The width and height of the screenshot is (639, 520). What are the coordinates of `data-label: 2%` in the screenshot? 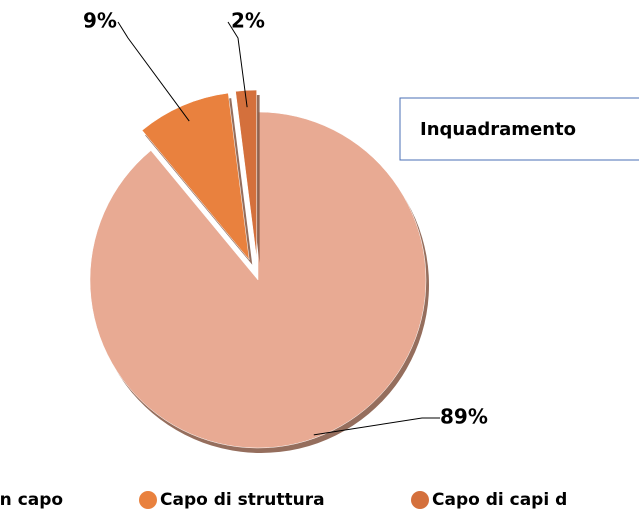 It's located at (248, 21).